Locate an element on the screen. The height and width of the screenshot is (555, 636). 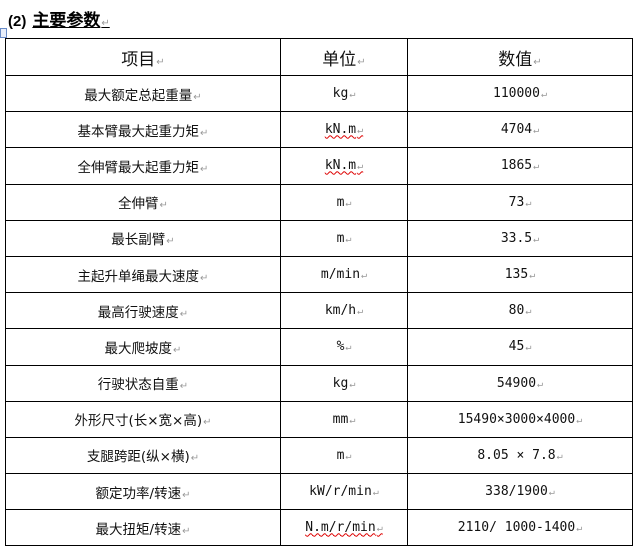
item-cell: 最大额定总起重量 is located at coordinates (143, 93).